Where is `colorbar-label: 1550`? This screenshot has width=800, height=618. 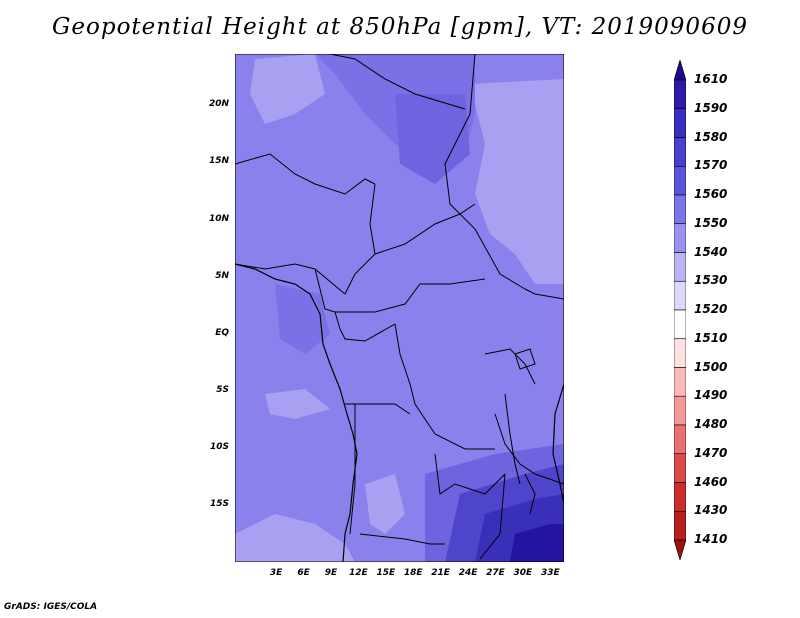
colorbar-label: 1550 is located at coordinates (711, 222).